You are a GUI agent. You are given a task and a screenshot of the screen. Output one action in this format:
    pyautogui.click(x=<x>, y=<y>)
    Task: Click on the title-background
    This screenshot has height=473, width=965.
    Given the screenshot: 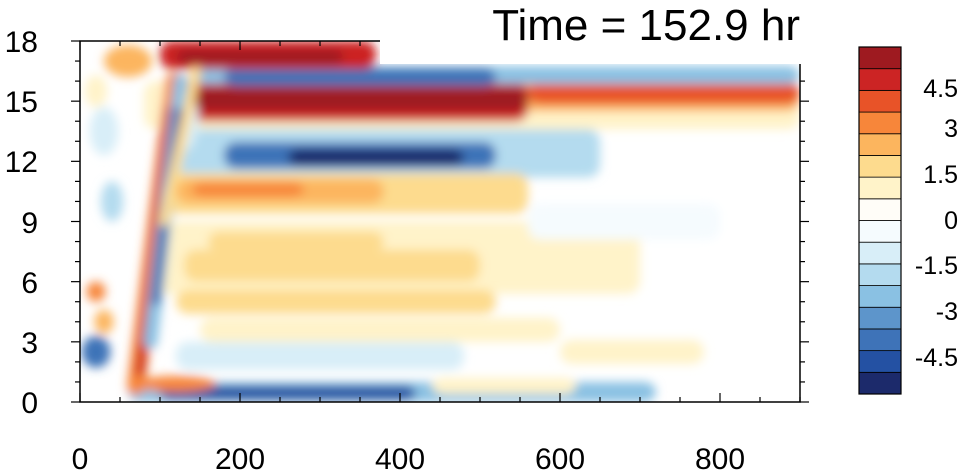 What is the action you would take?
    pyautogui.click(x=595, y=32)
    